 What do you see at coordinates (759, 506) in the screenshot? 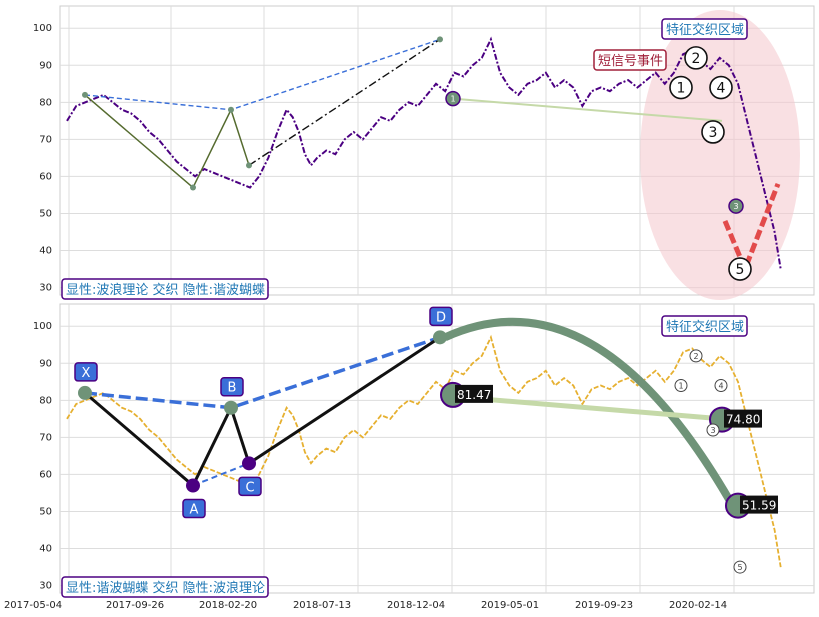
I see `price-marker-text: 51.59` at bounding box center [759, 506].